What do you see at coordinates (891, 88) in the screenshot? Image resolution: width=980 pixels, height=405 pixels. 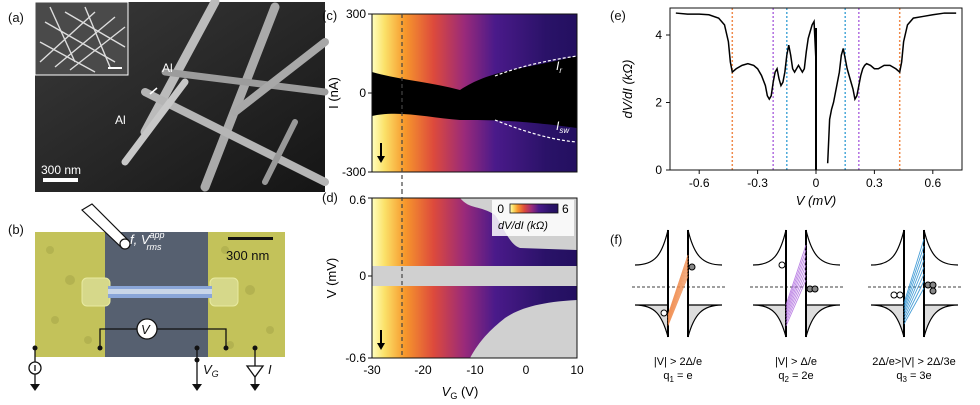 I see `curve-positive` at bounding box center [891, 88].